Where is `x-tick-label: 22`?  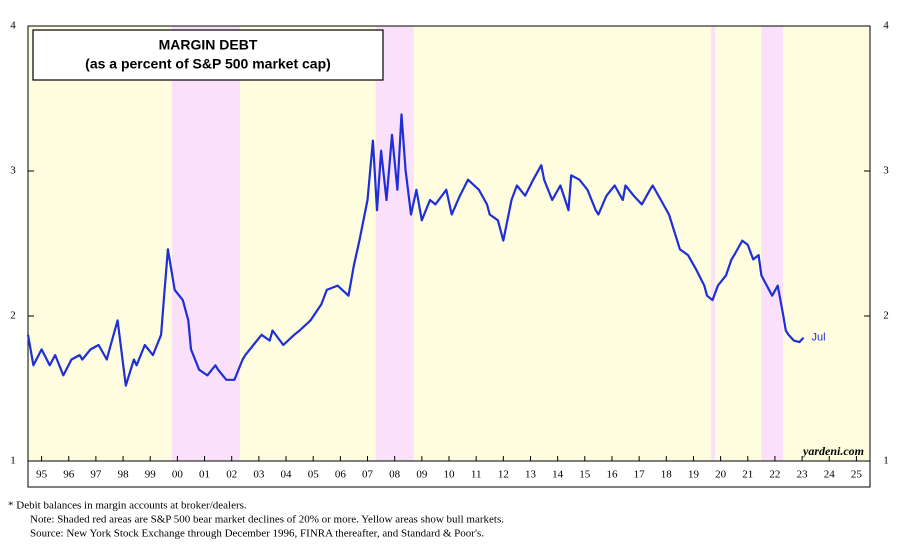
x-tick-label: 22 is located at coordinates (774, 475).